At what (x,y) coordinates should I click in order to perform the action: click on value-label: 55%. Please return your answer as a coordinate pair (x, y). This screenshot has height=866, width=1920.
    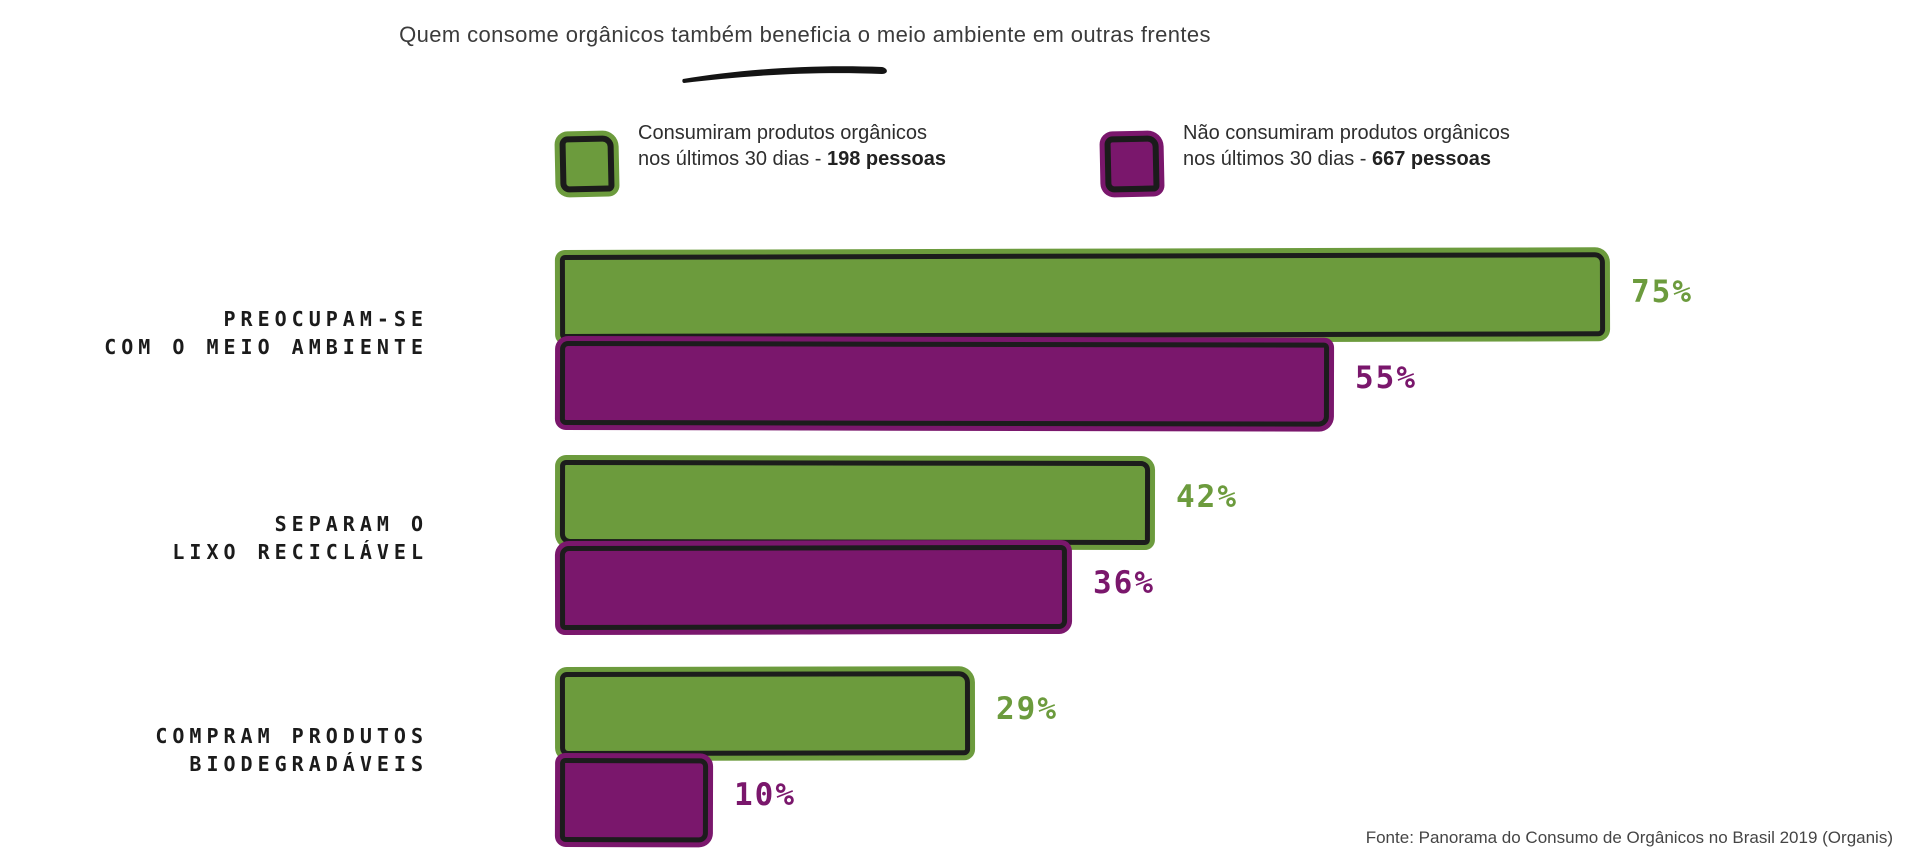
    Looking at the image, I should click on (1386, 378).